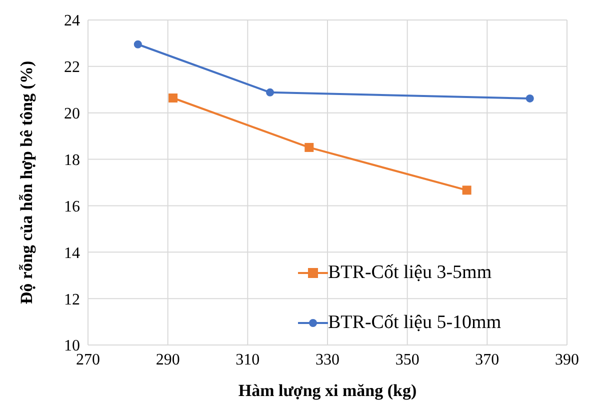 The height and width of the screenshot is (418, 593). Describe the element at coordinates (72, 114) in the screenshot. I see `y-tick-label: 20` at that location.